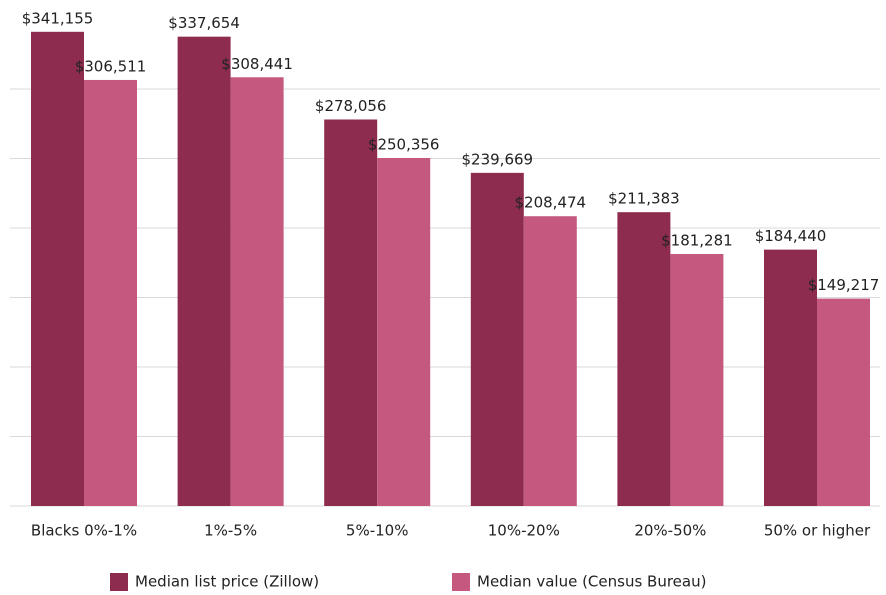 The image size is (886, 595). What do you see at coordinates (670, 531) in the screenshot?
I see `x-tick-label: 20%-50%` at bounding box center [670, 531].